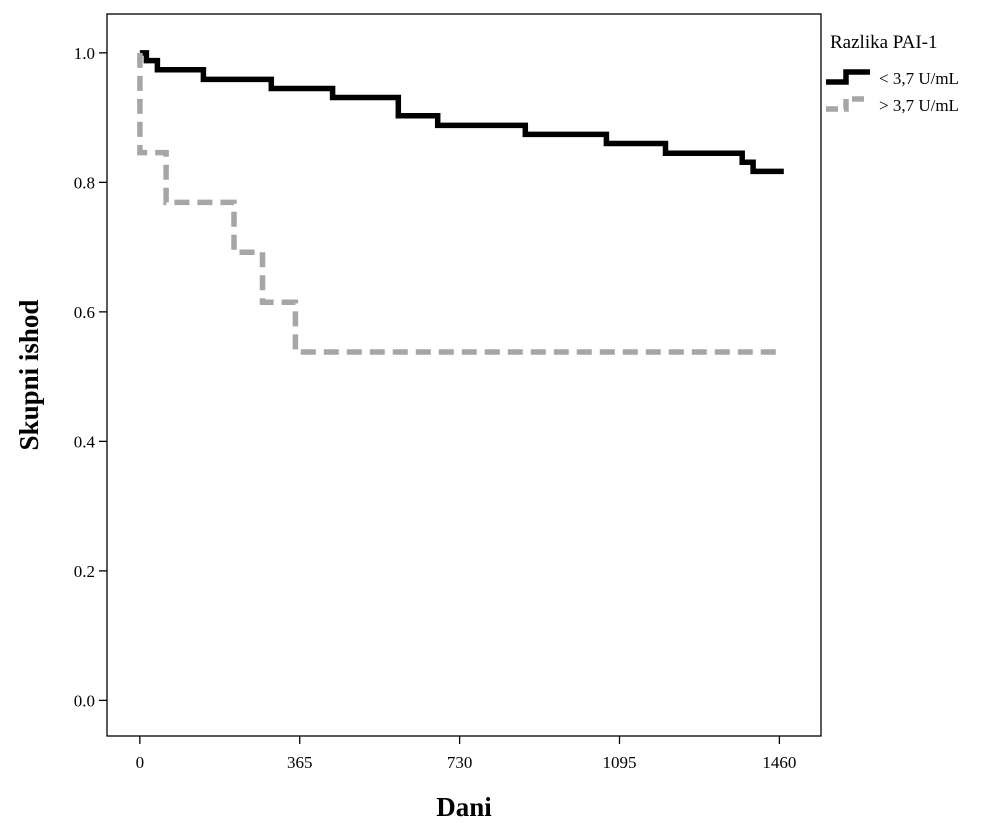 Image resolution: width=995 pixels, height=823 pixels. I want to click on x-axis-title: Dani, so click(464, 807).